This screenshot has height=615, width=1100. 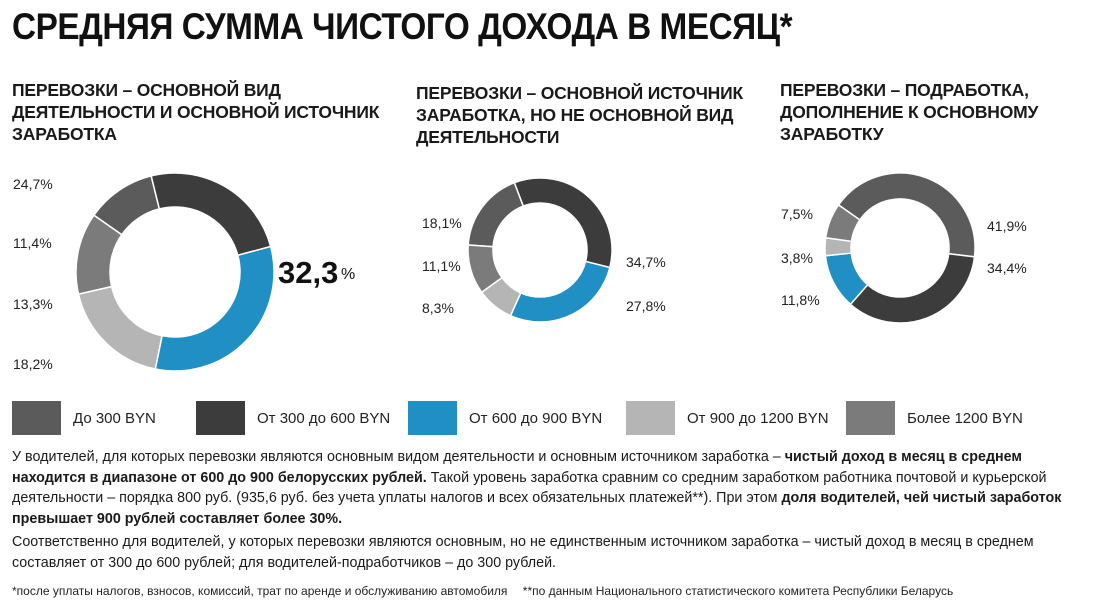 What do you see at coordinates (758, 418) in the screenshot?
I see `legend-label: От 900 до 1200 BYN` at bounding box center [758, 418].